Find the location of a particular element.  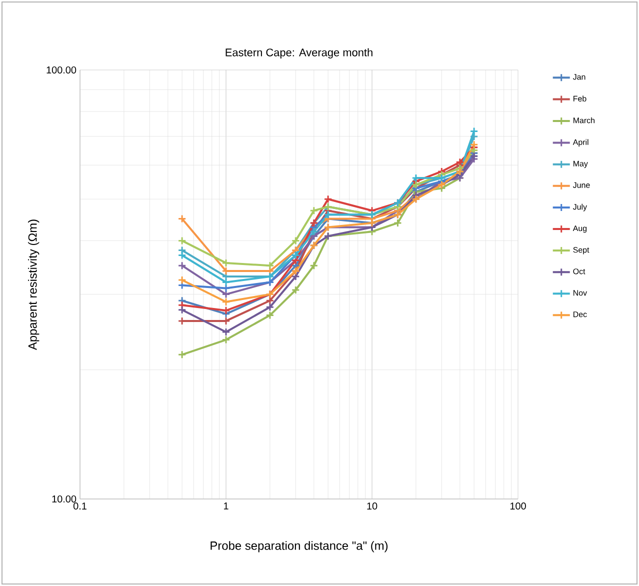

x-tick-label: 10 is located at coordinates (372, 506).